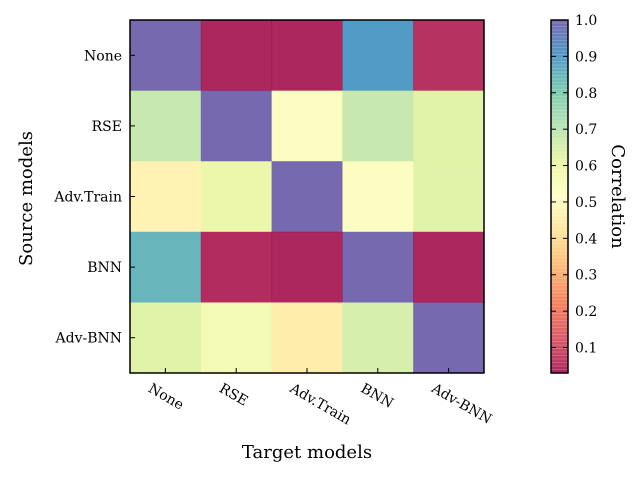  I want to click on colorbar-tick-label: 0.1, so click(586, 349).